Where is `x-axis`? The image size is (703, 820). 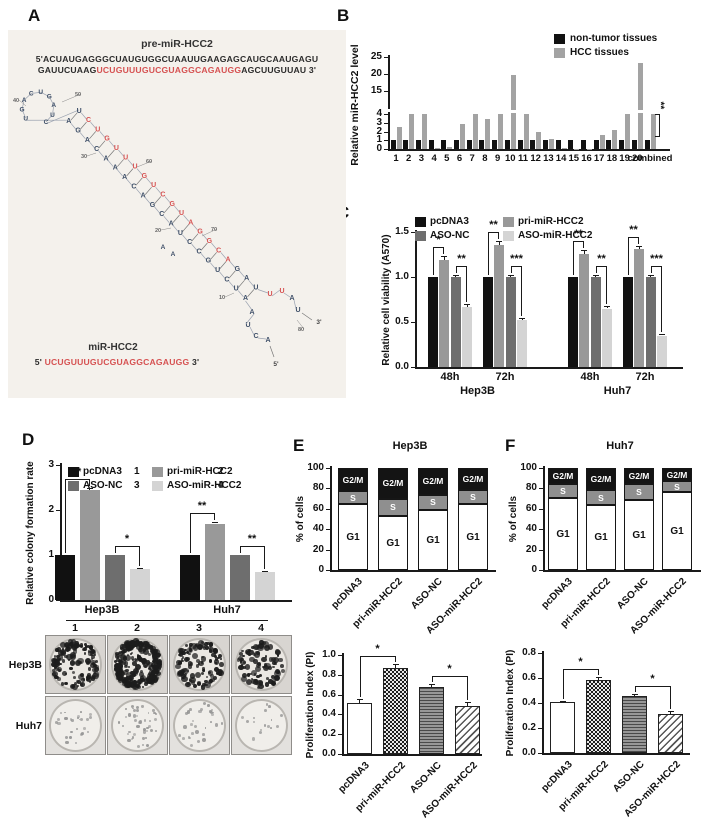
x-axis is located at coordinates (413, 571).